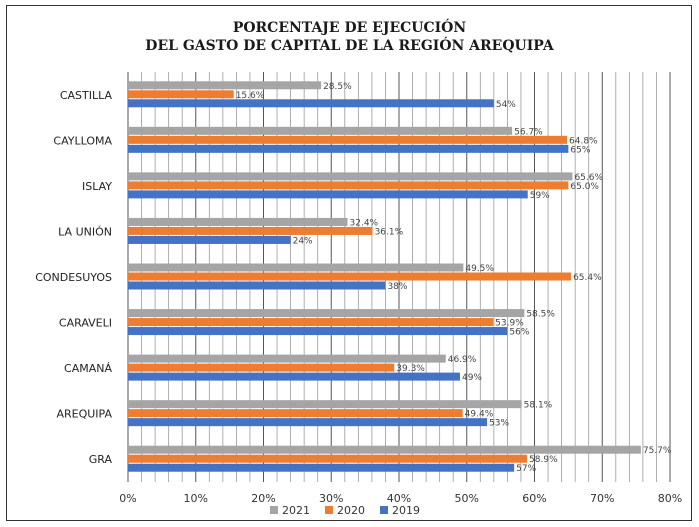 The image size is (699, 527). I want to click on x-tick-label: 40%, so click(399, 498).